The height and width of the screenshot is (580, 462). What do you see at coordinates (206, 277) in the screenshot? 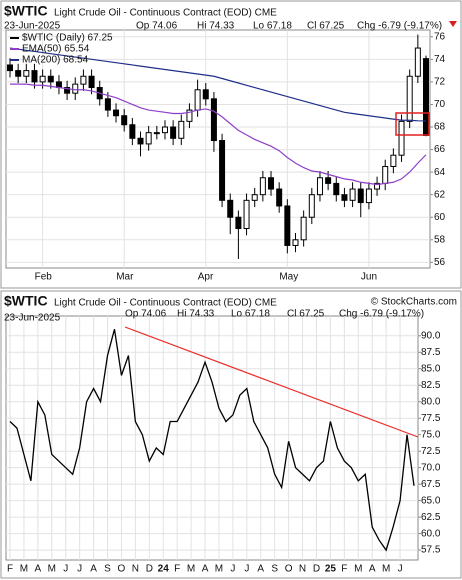
I see `x-tick-label: Apr` at bounding box center [206, 277].